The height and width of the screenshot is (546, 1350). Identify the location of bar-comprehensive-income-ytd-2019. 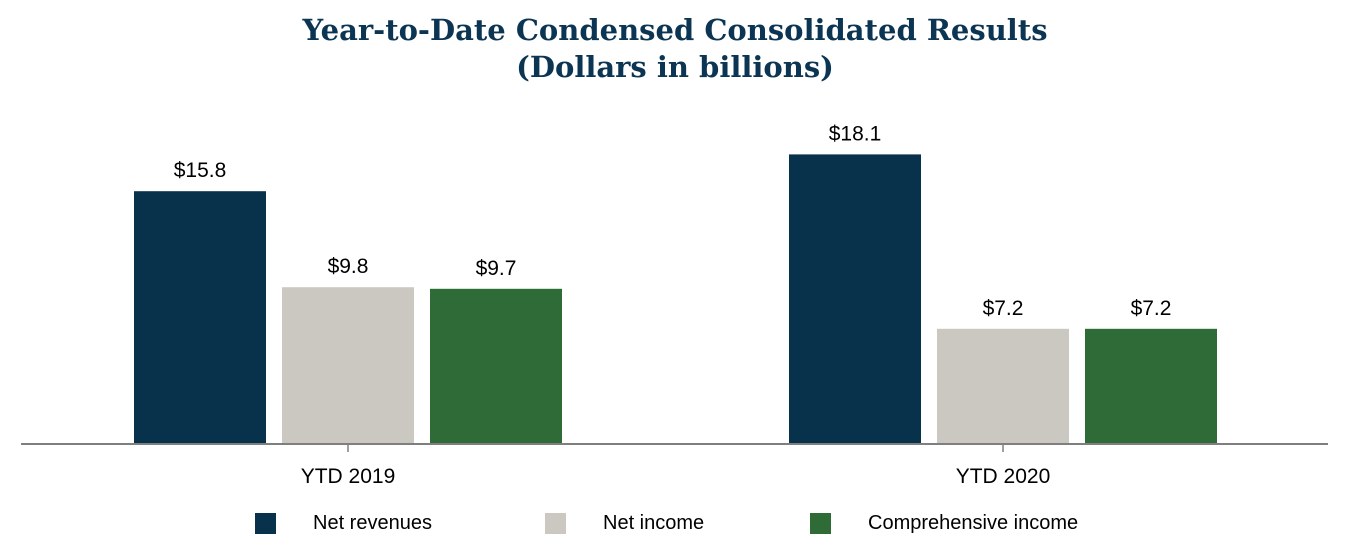
(496, 366).